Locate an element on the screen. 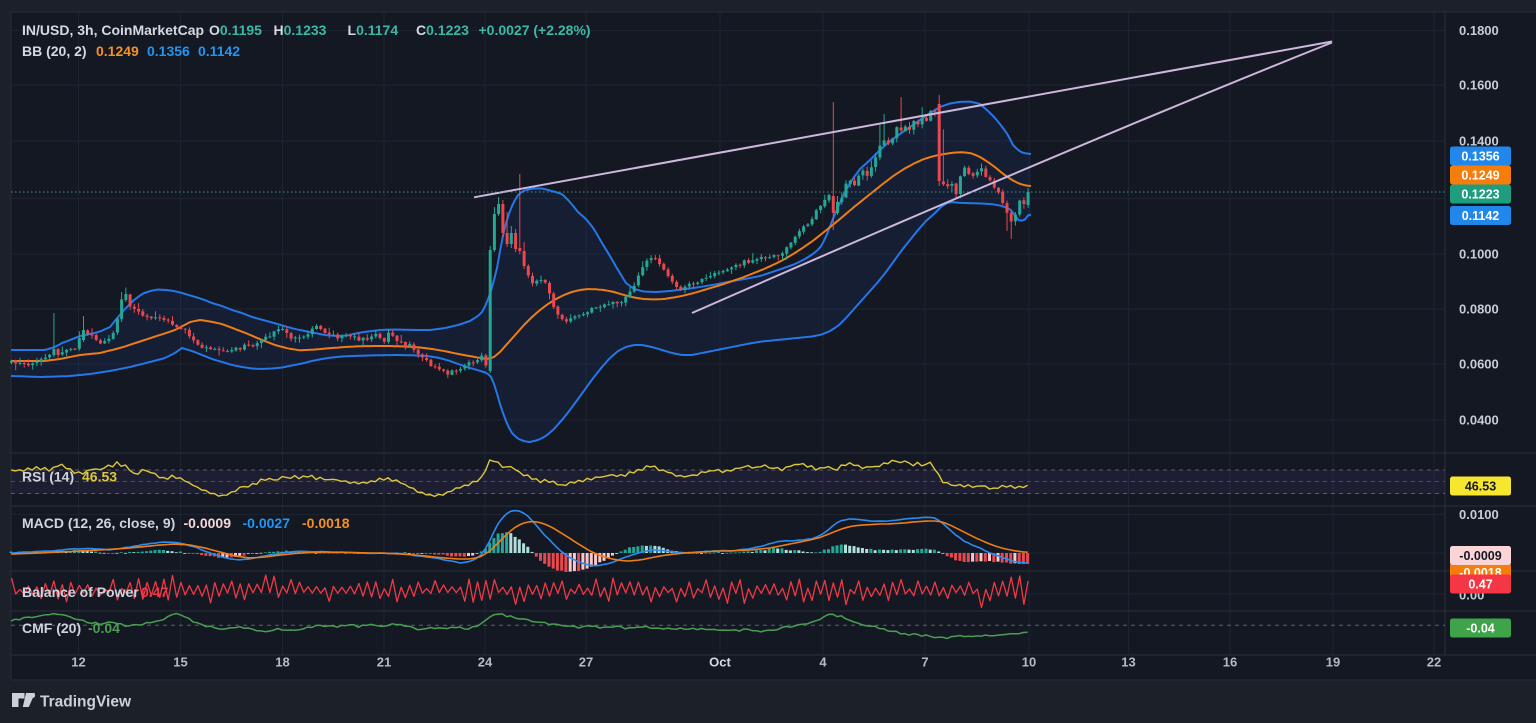  svg-text: 22 is located at coordinates (1434, 662).